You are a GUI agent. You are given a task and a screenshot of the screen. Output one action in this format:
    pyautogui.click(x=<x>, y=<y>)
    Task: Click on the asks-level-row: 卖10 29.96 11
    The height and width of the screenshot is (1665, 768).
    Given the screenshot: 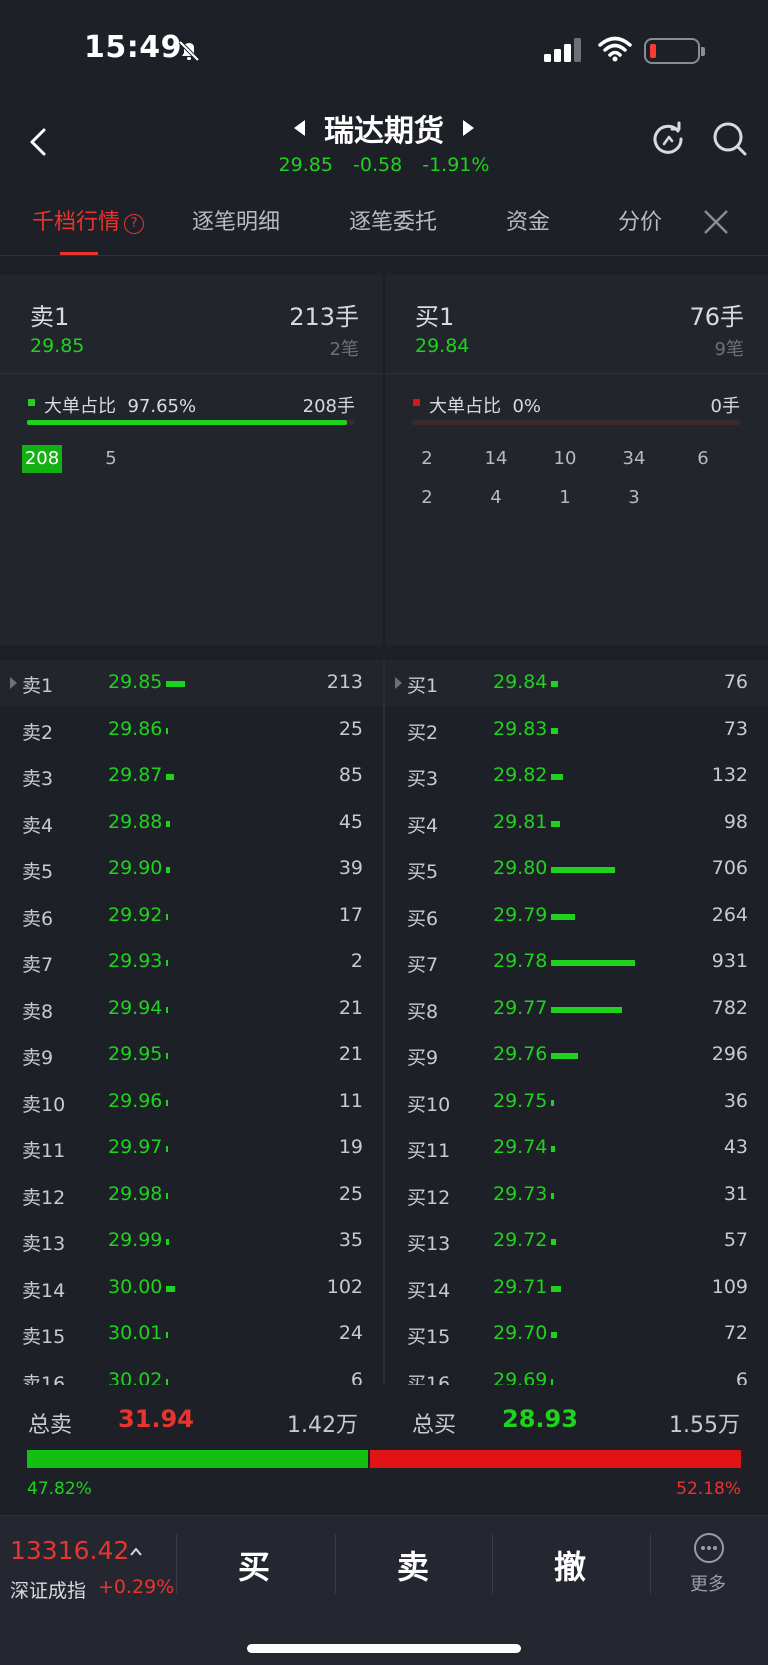 What is the action you would take?
    pyautogui.click(x=191, y=1102)
    